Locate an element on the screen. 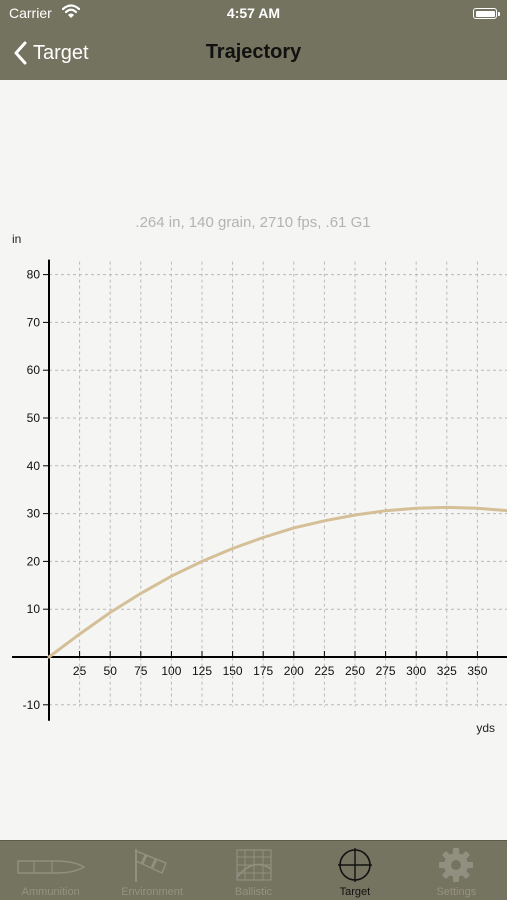 The image size is (507, 900). x-tick-label: 150 is located at coordinates (233, 671).